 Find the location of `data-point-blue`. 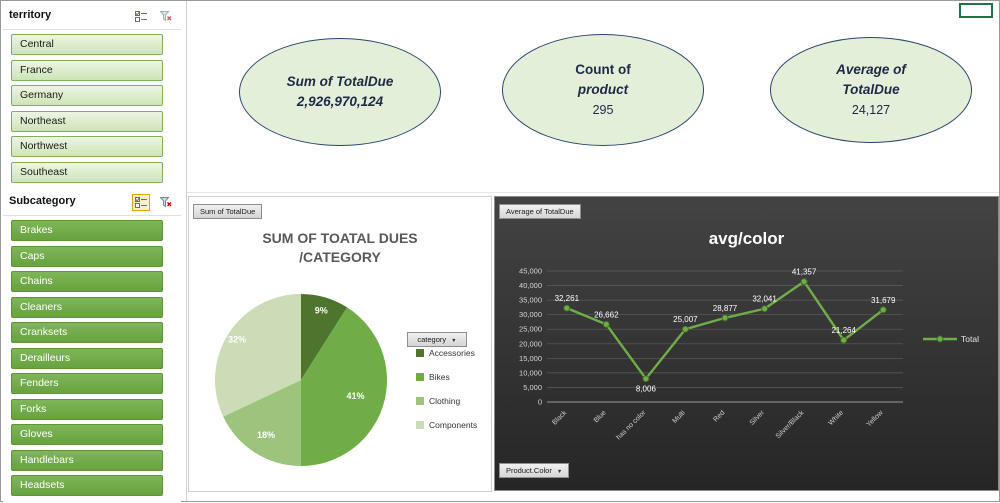

data-point-blue is located at coordinates (606, 324).